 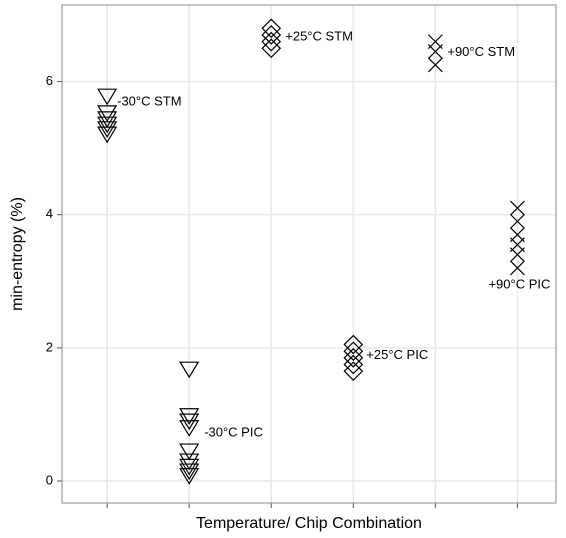 What do you see at coordinates (481, 51) in the screenshot?
I see `series-label: +90°C STM` at bounding box center [481, 51].